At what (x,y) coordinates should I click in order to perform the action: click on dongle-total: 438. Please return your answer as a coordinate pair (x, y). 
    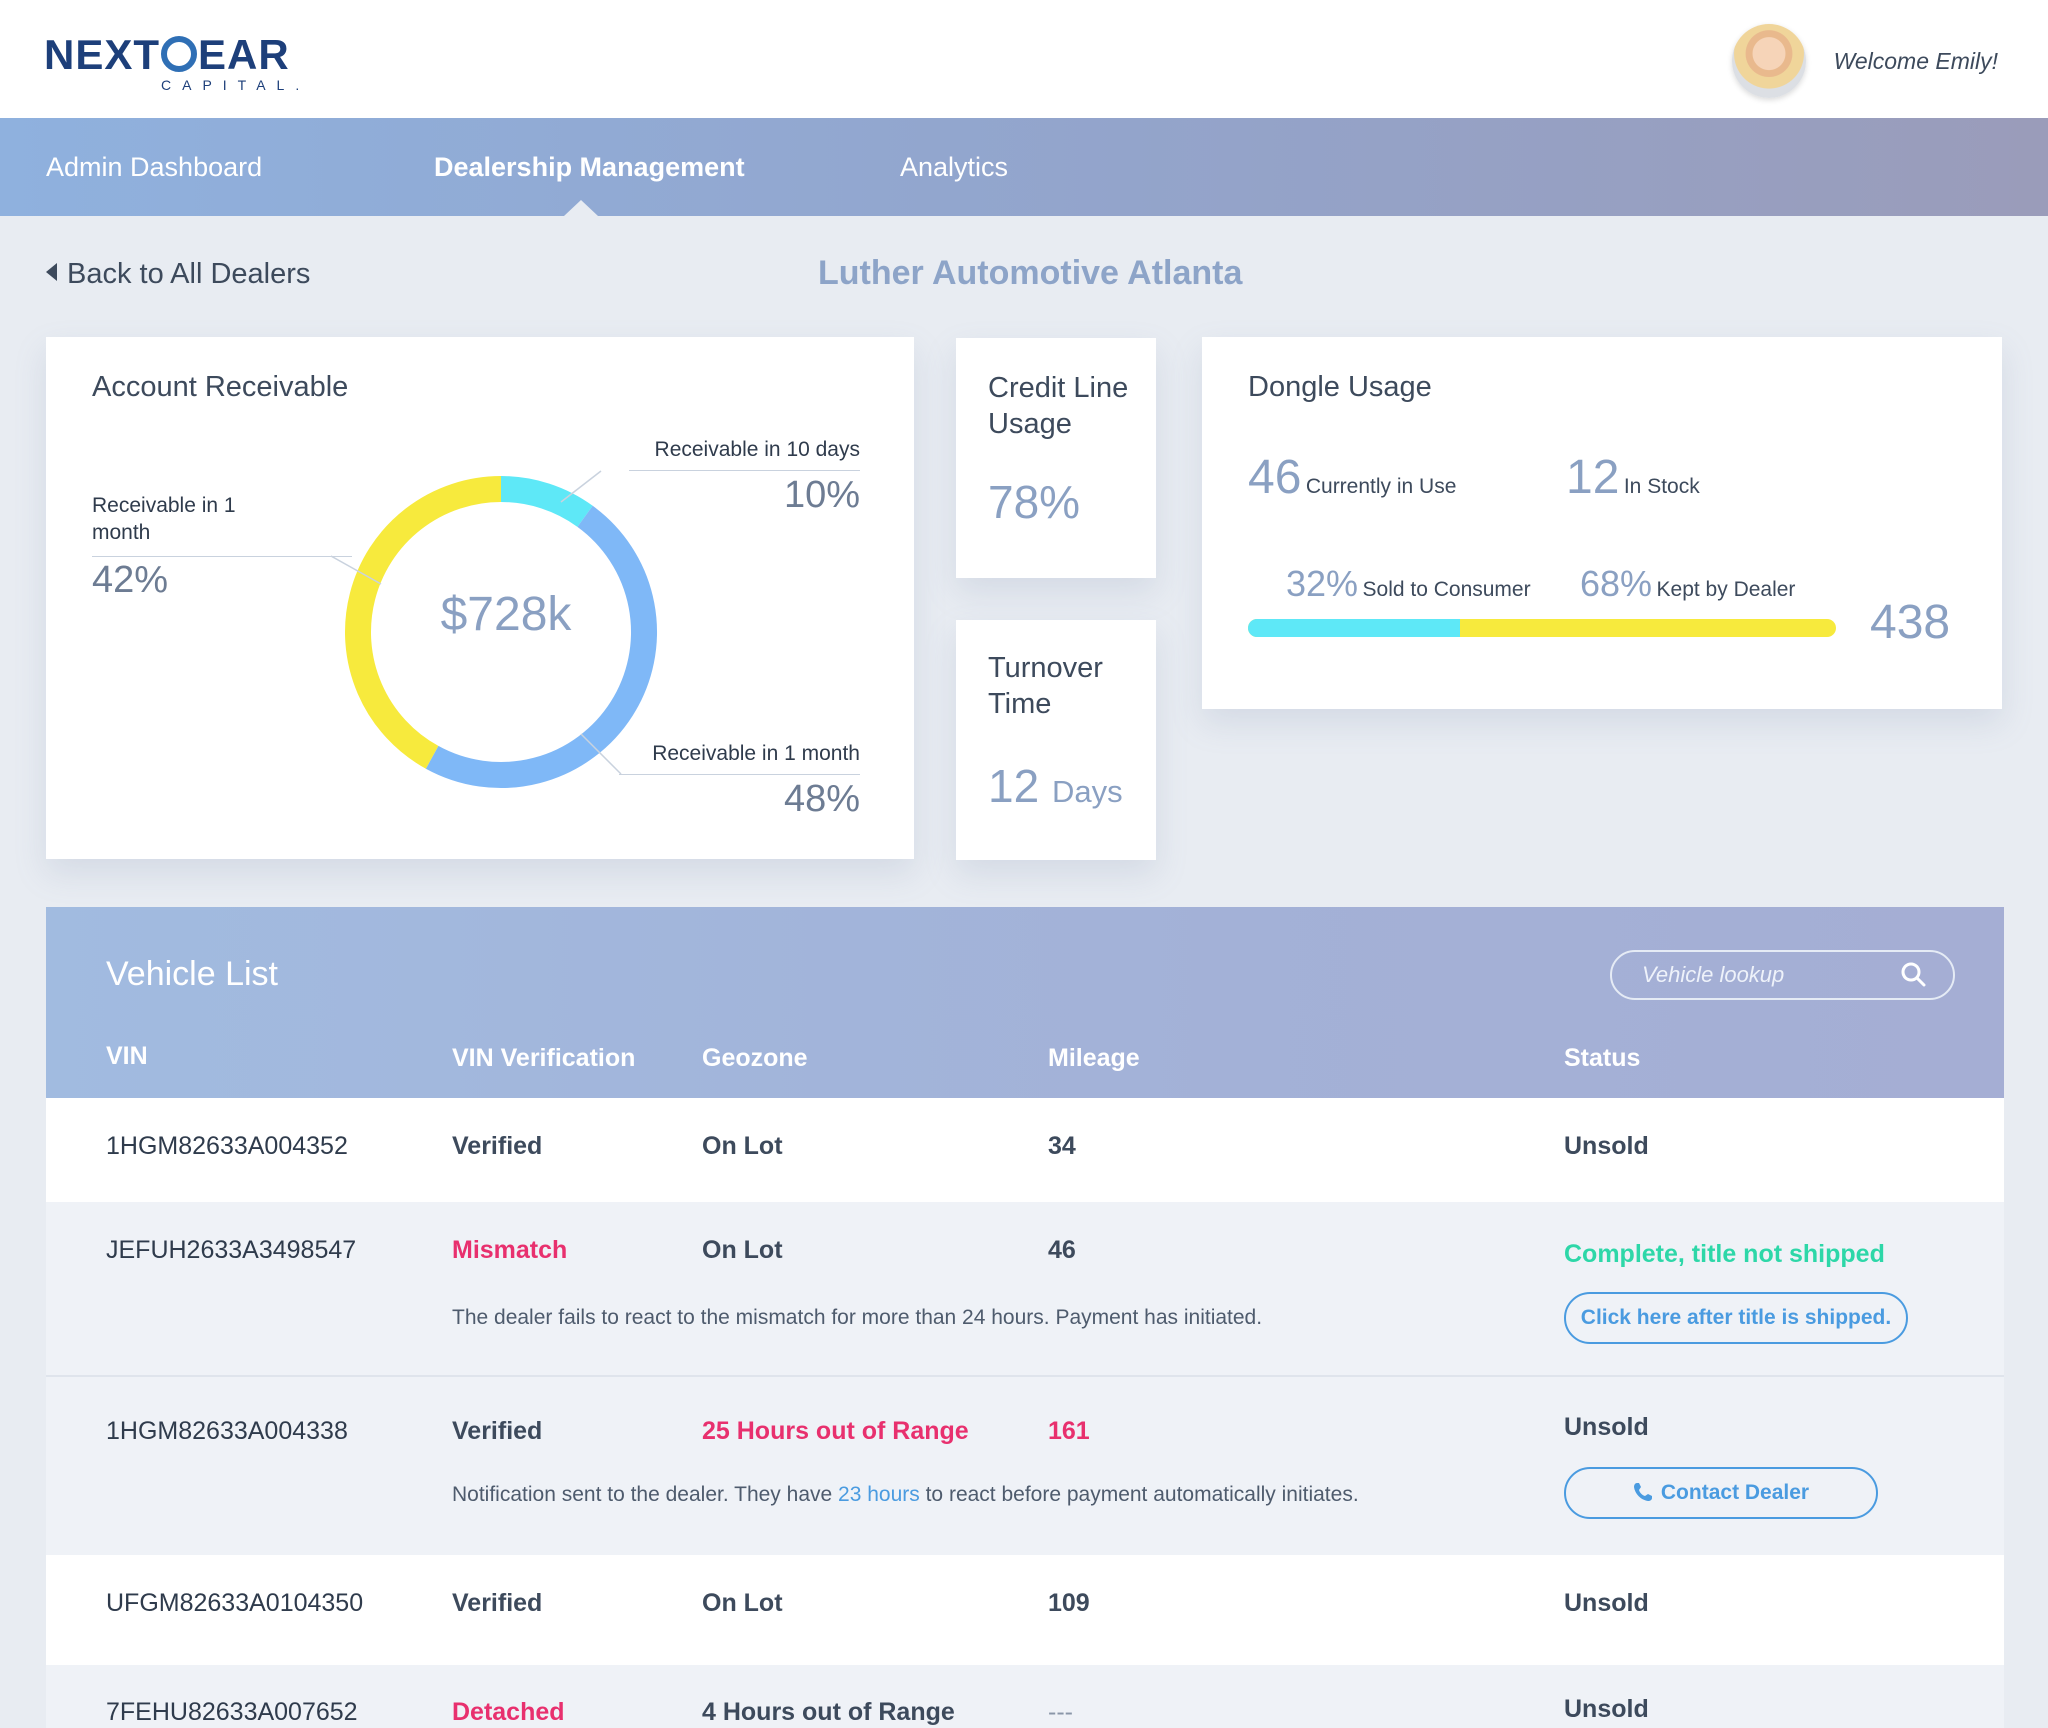
    Looking at the image, I should click on (1910, 622).